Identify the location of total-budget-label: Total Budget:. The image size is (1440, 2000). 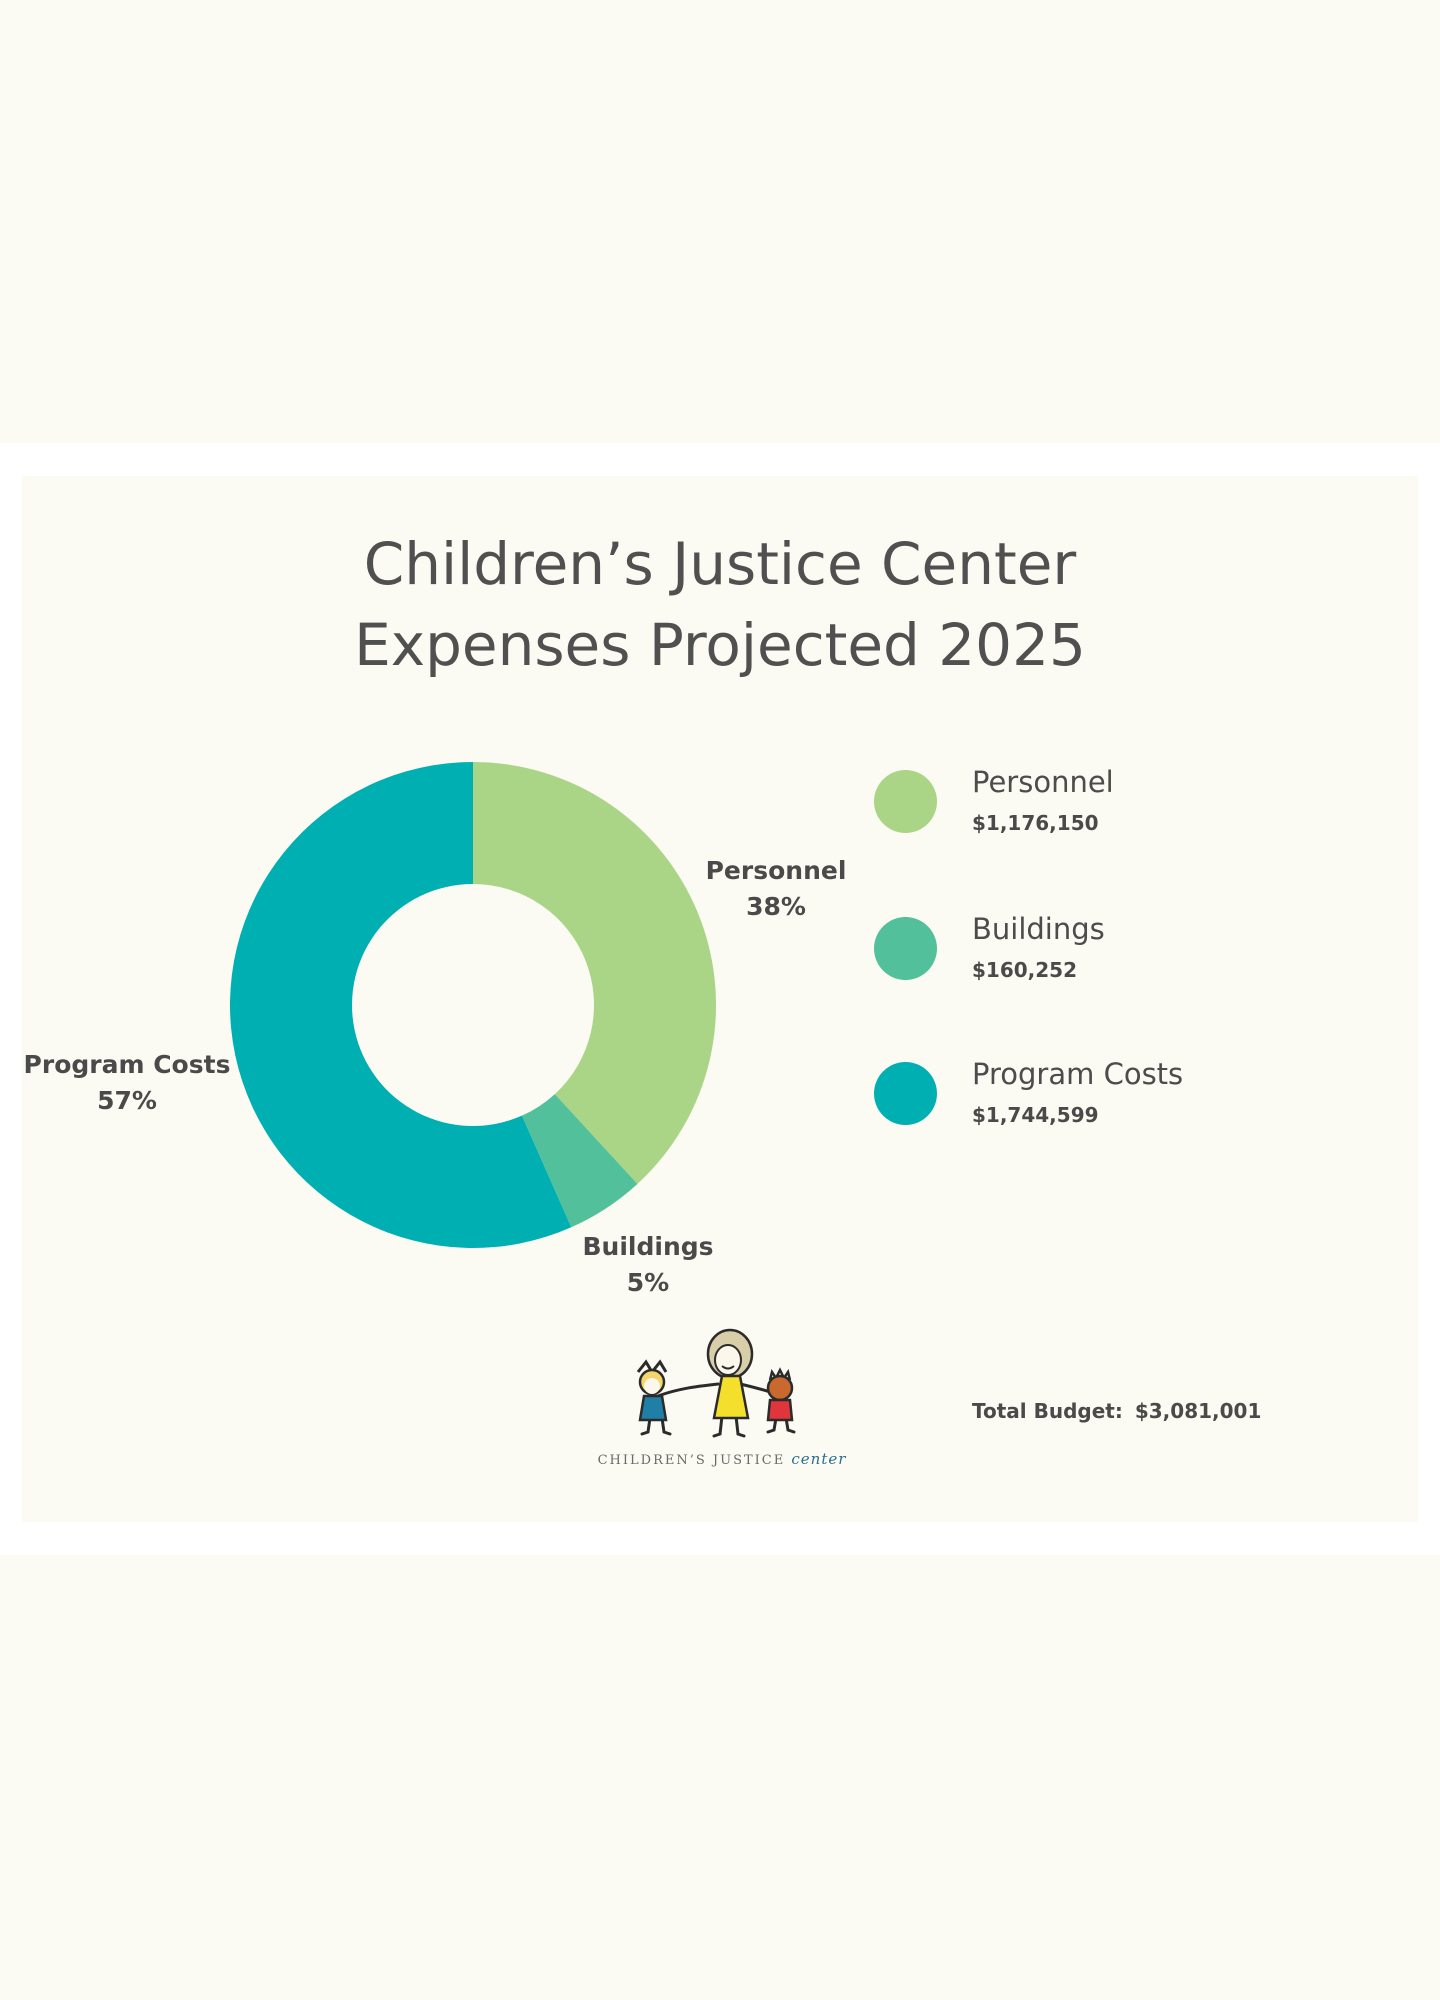
(1047, 1411).